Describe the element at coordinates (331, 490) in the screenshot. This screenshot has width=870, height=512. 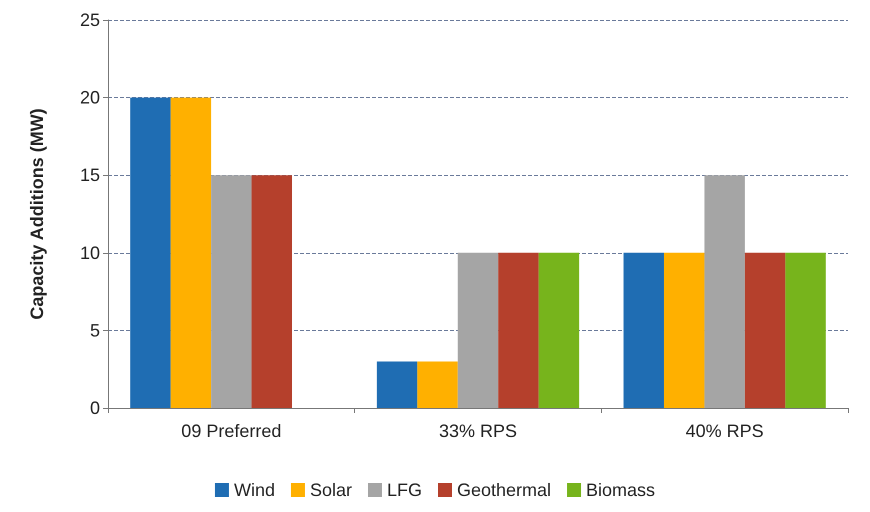
I see `legend-label: Solar` at that location.